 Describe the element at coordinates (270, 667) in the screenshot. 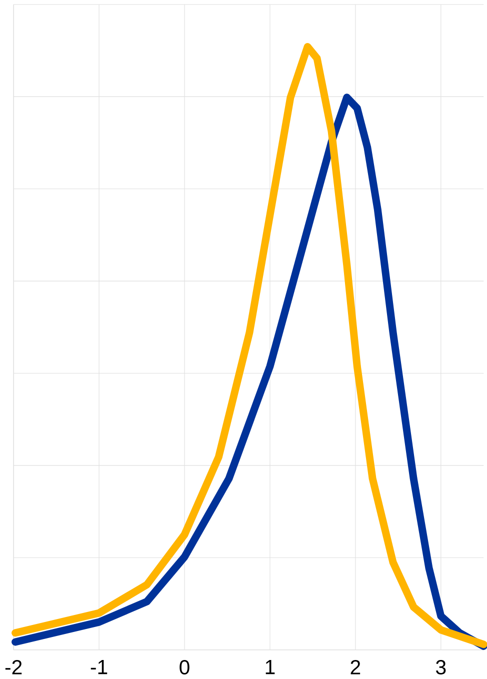

I see `x-tick-label: 1` at that location.